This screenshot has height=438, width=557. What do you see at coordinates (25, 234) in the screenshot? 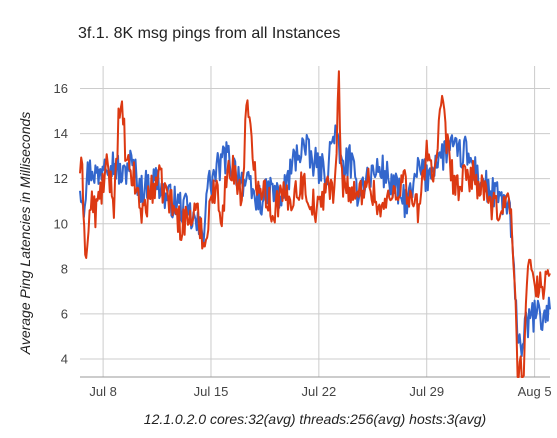
I see `y-axis-label: Average Ping Latencies in Milliseconds` at bounding box center [25, 234].